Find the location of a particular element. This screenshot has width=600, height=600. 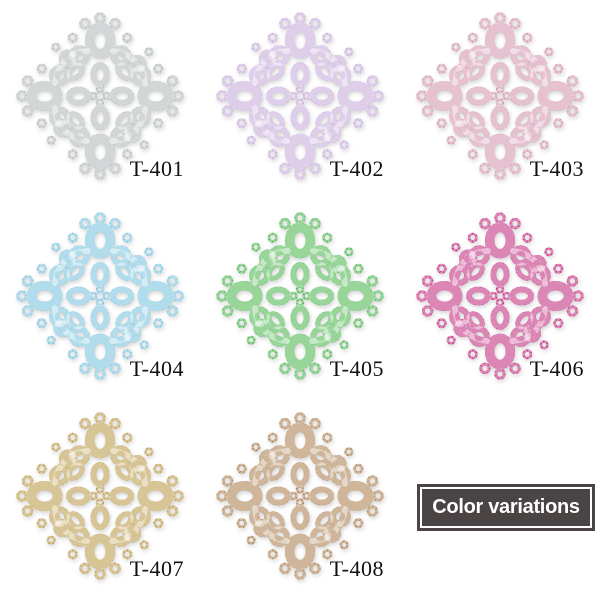

color-variations-badge: Color variations is located at coordinates (506, 507).